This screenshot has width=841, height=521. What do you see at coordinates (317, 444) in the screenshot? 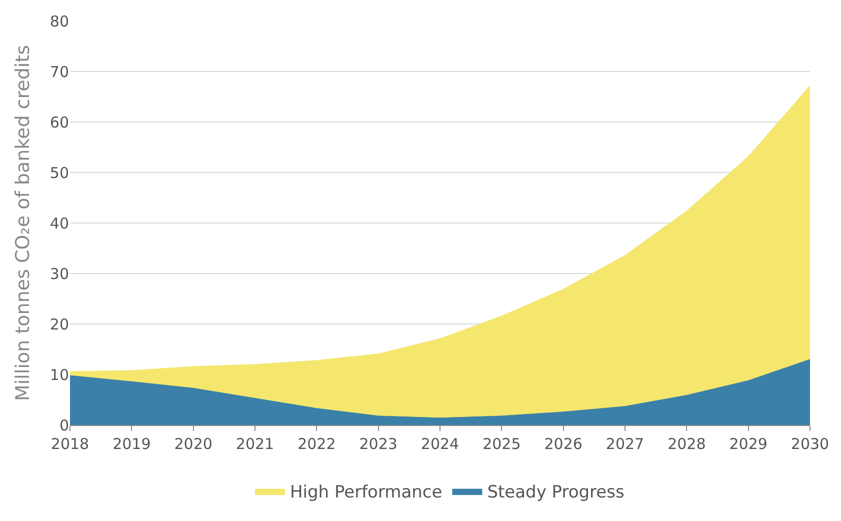
I see `x-tick-label: 2022` at bounding box center [317, 444].